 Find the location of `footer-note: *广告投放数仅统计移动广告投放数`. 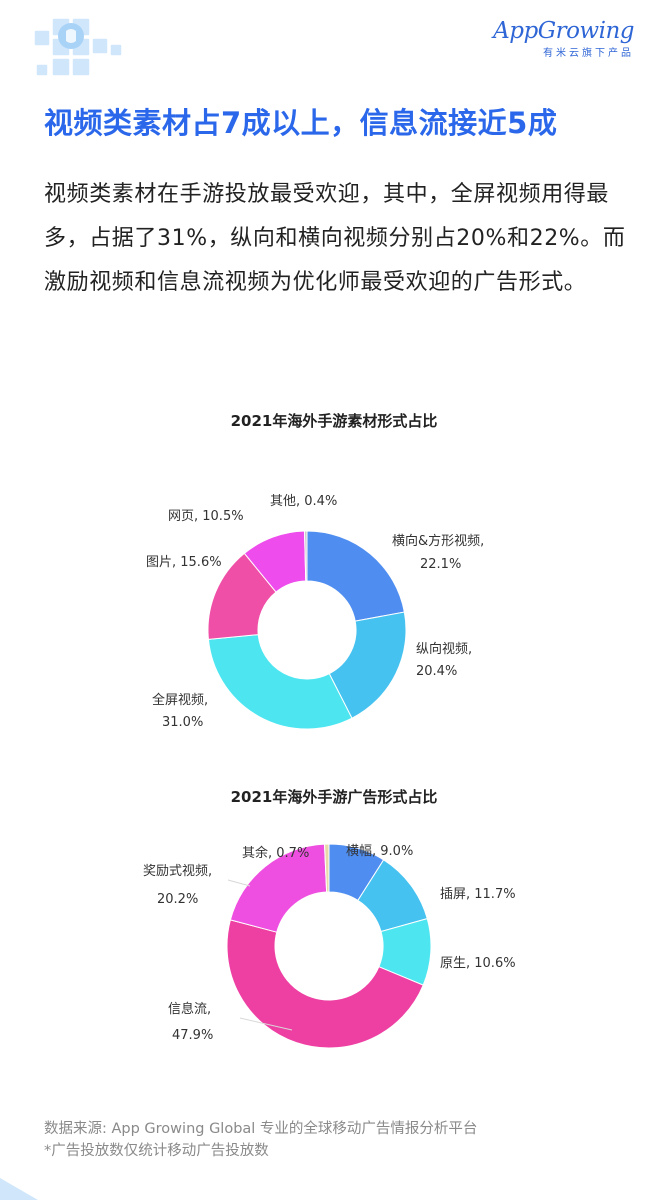

footer-note: *广告投放数仅统计移动广告投放数 is located at coordinates (156, 1151).